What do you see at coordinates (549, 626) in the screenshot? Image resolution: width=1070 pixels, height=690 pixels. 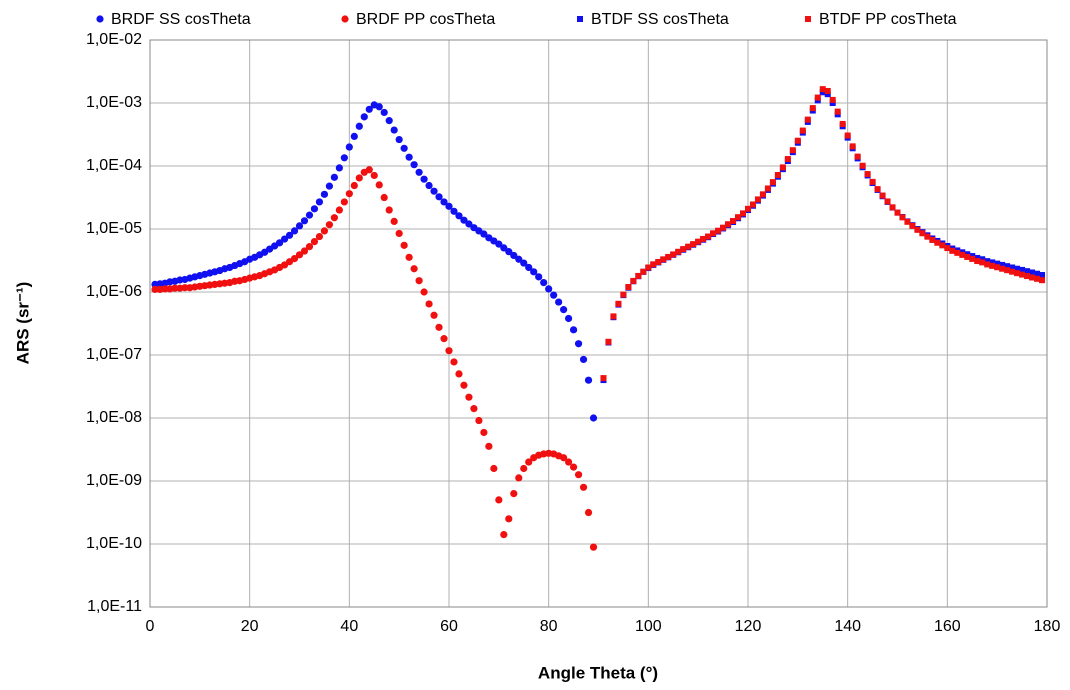 I see `x-tick-label: 80` at bounding box center [549, 626].